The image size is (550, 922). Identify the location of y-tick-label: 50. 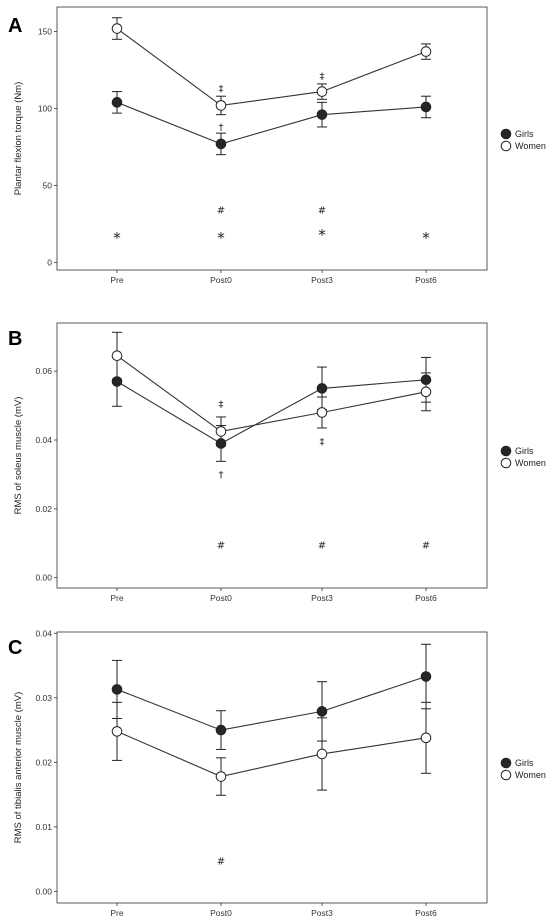
(48, 185).